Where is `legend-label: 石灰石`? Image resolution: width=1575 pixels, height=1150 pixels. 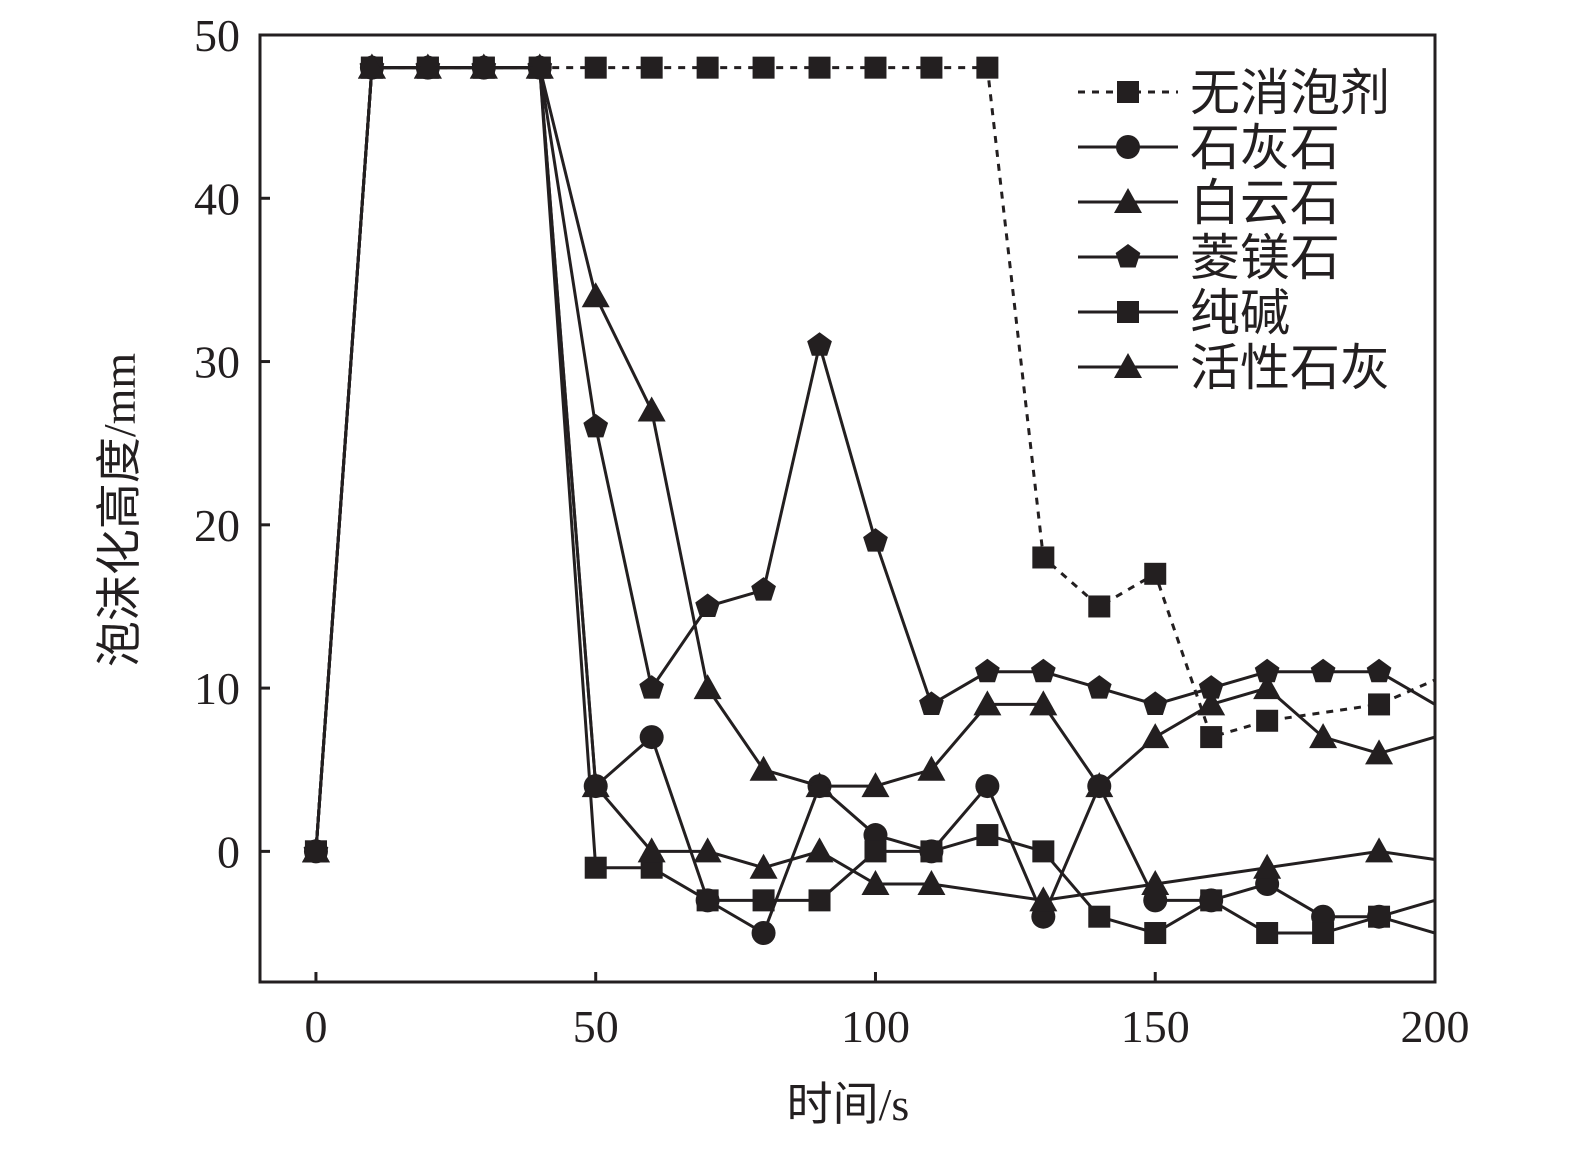 legend-label: 石灰石 is located at coordinates (1265, 148).